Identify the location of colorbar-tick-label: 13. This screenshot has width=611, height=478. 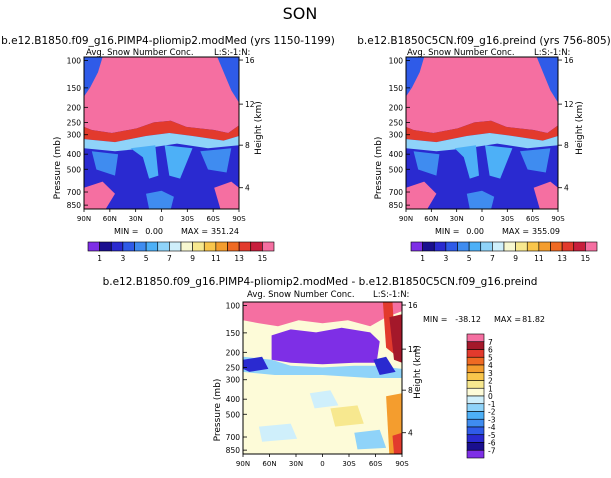
(562, 258).